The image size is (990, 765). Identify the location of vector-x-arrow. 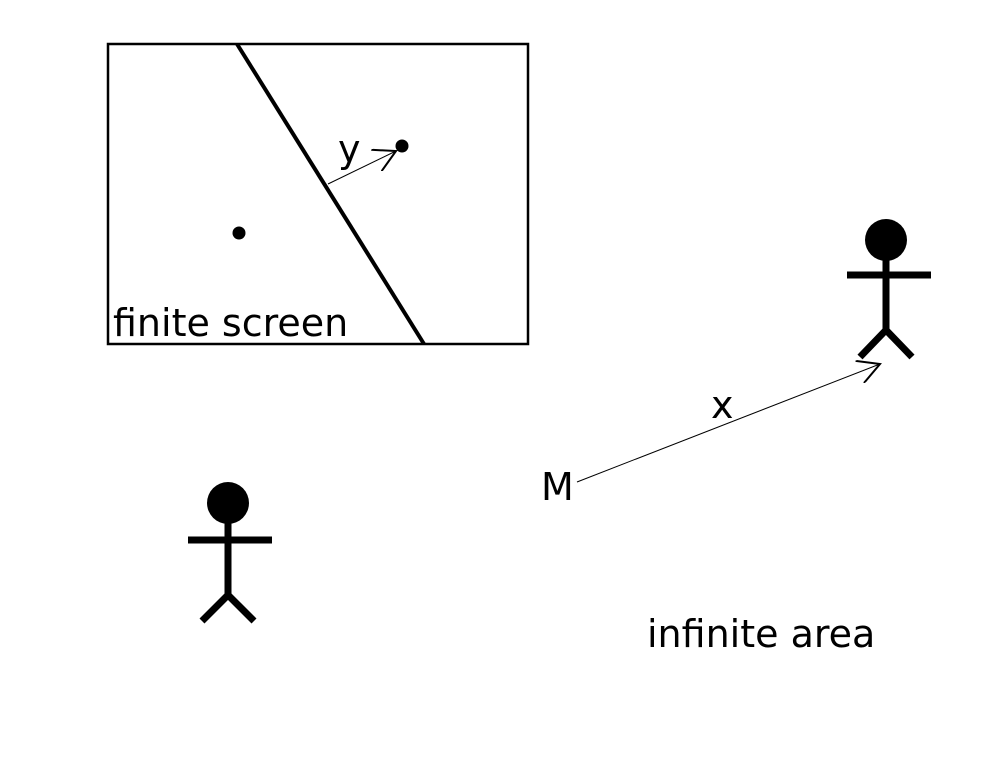
(728, 423).